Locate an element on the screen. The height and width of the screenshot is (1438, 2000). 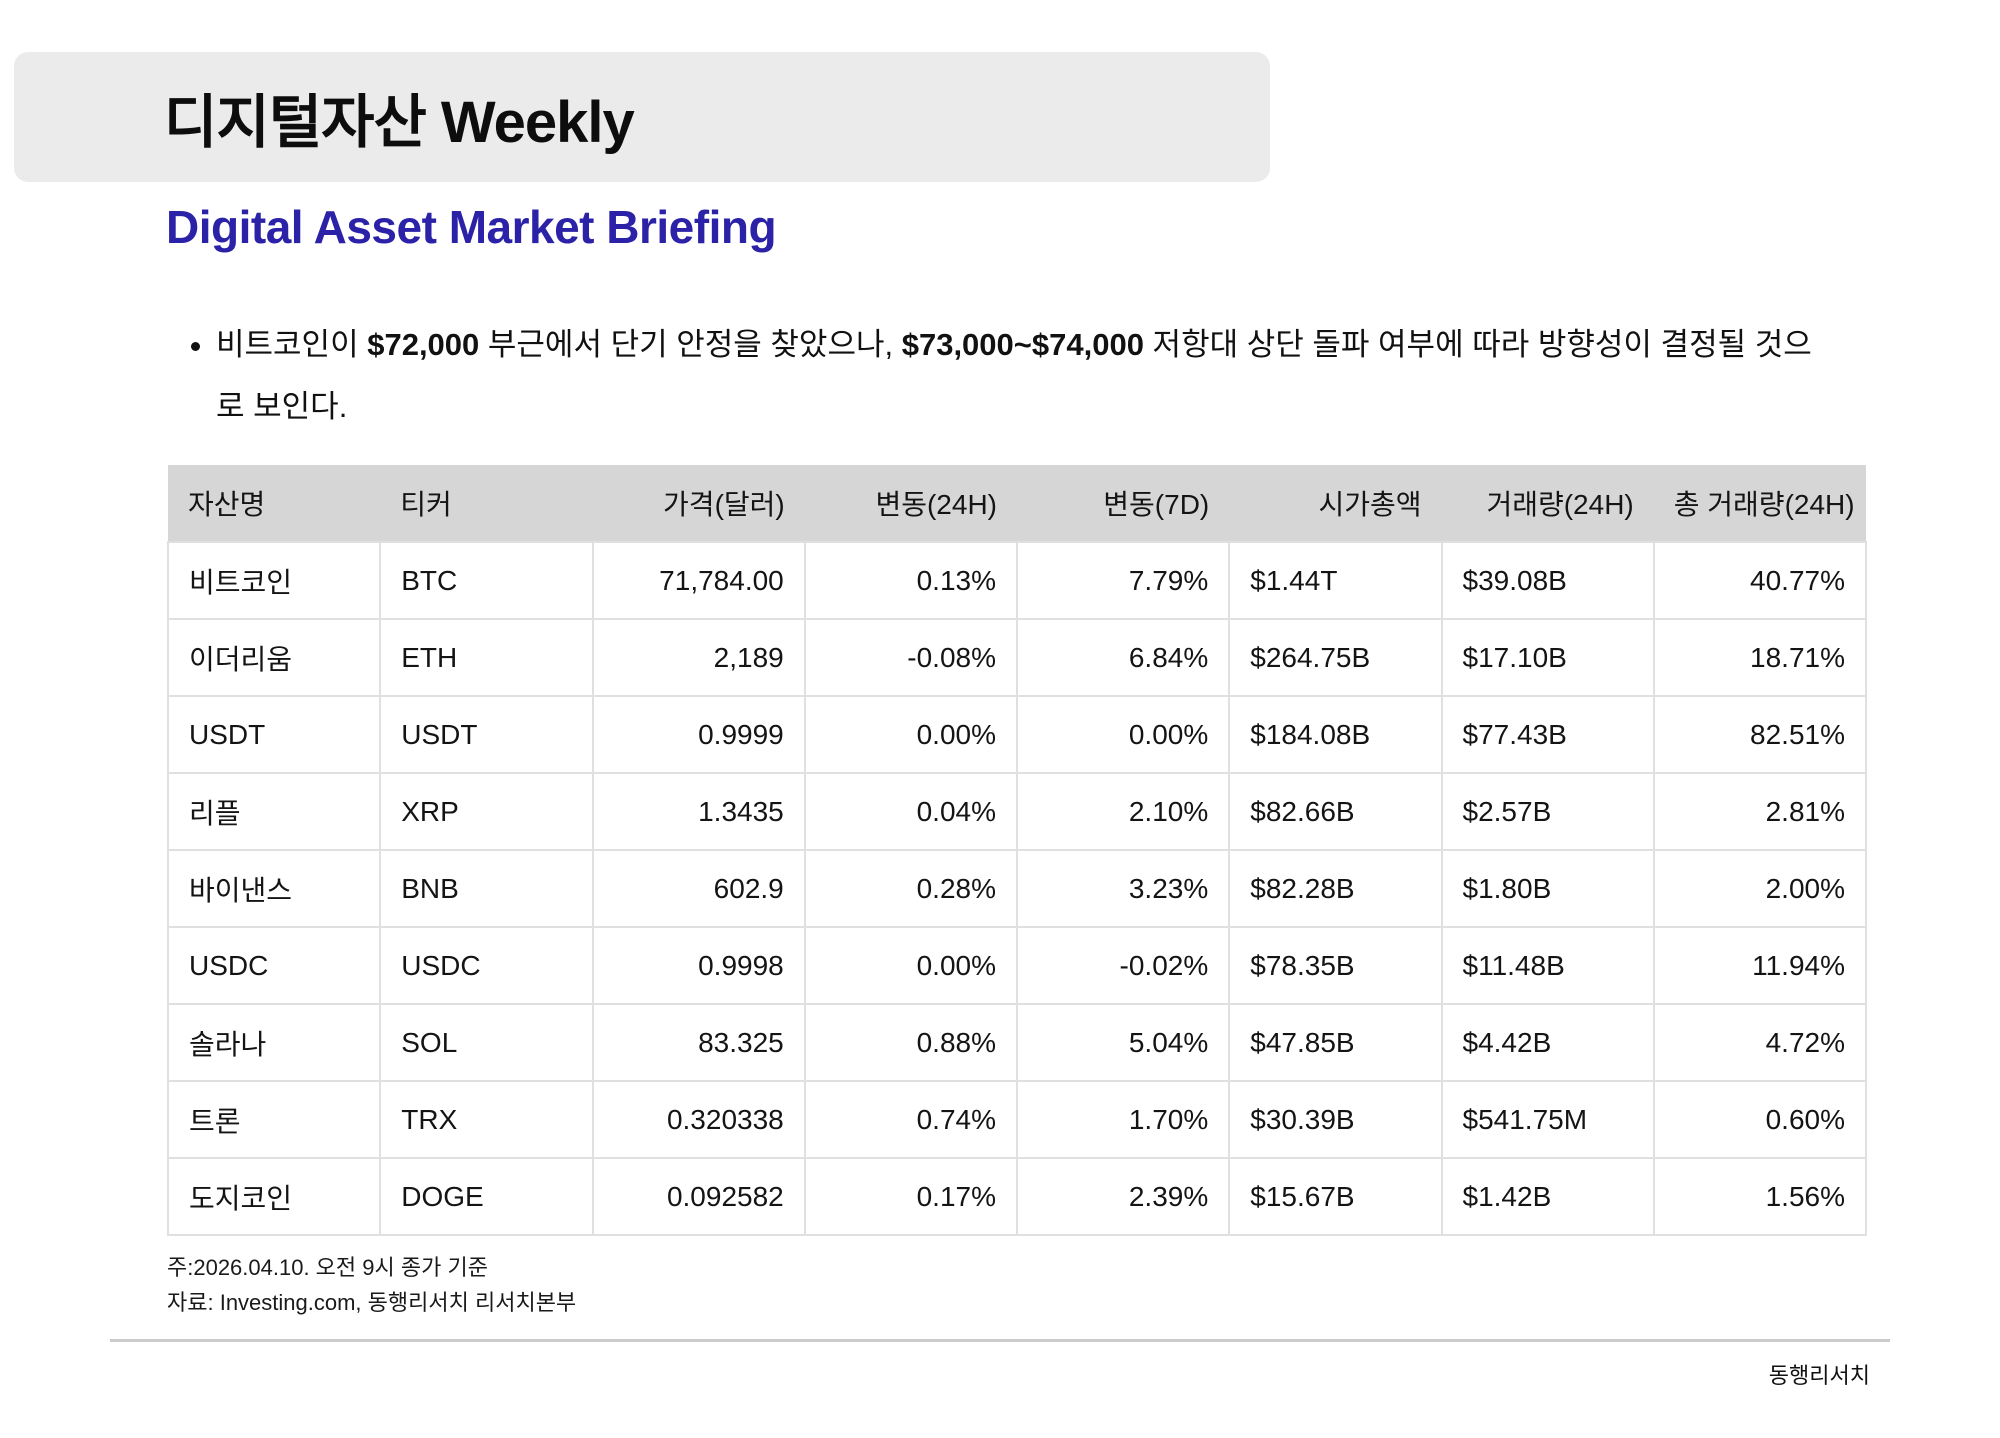
table-cell: 솔라나 is located at coordinates (274, 1042).